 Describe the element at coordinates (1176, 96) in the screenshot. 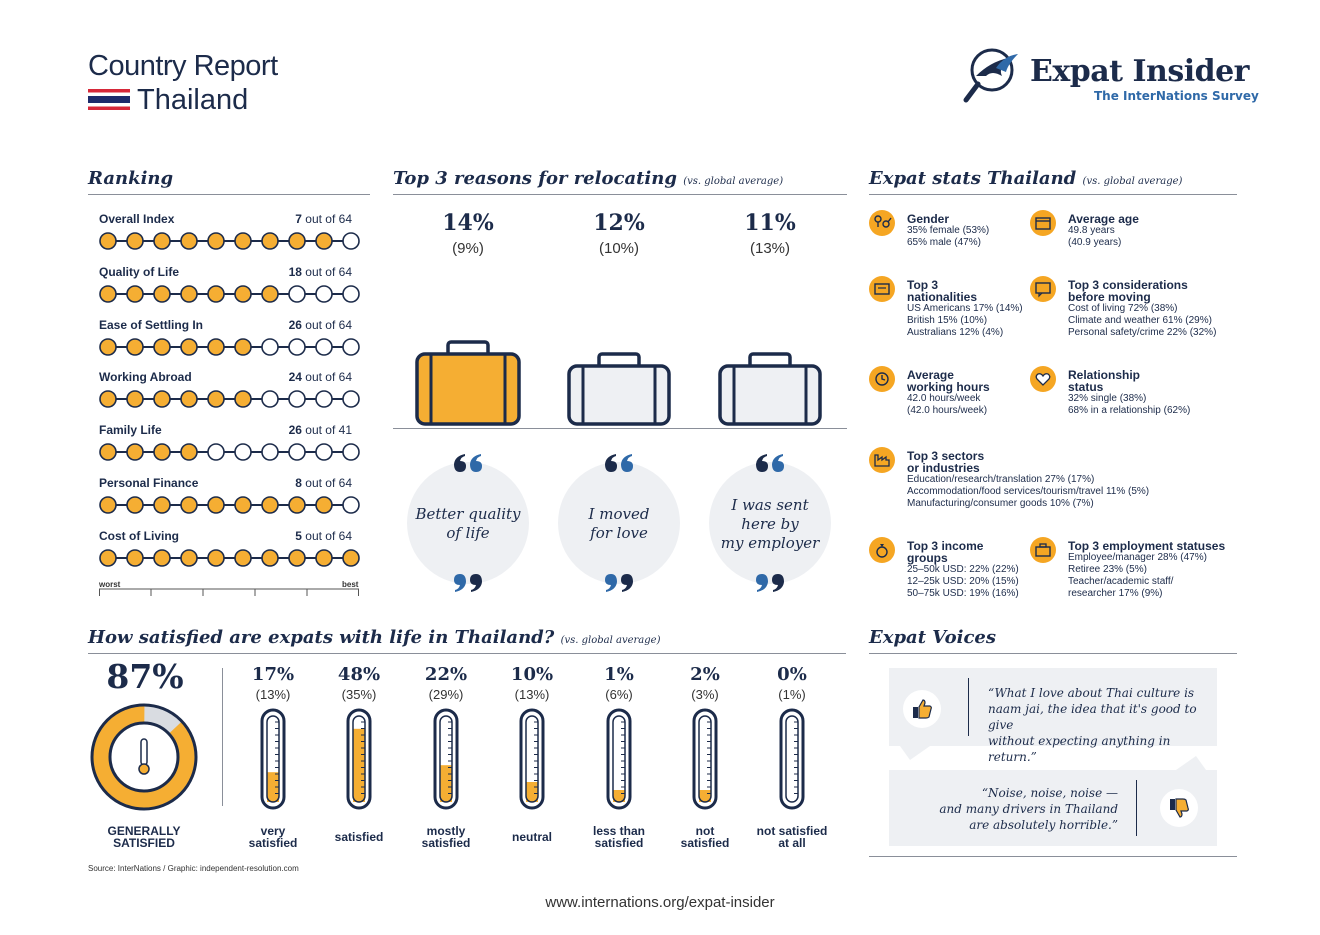

I see `logo-subtitle: The InterNations Survey` at that location.